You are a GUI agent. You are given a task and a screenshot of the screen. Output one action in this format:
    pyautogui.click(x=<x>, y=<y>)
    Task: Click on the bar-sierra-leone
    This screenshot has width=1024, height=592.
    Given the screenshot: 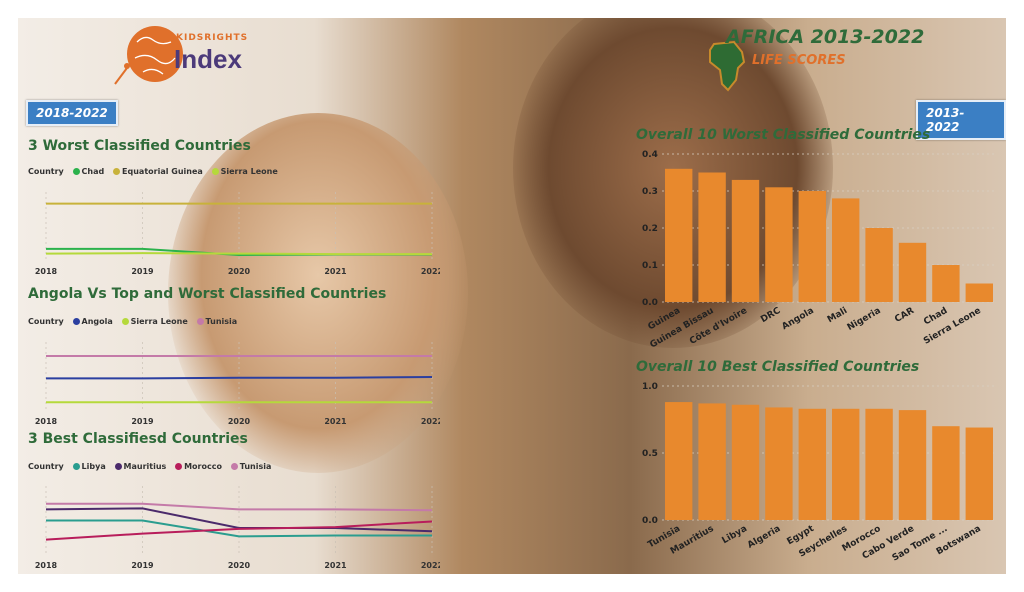 What is the action you would take?
    pyautogui.click(x=979, y=292)
    